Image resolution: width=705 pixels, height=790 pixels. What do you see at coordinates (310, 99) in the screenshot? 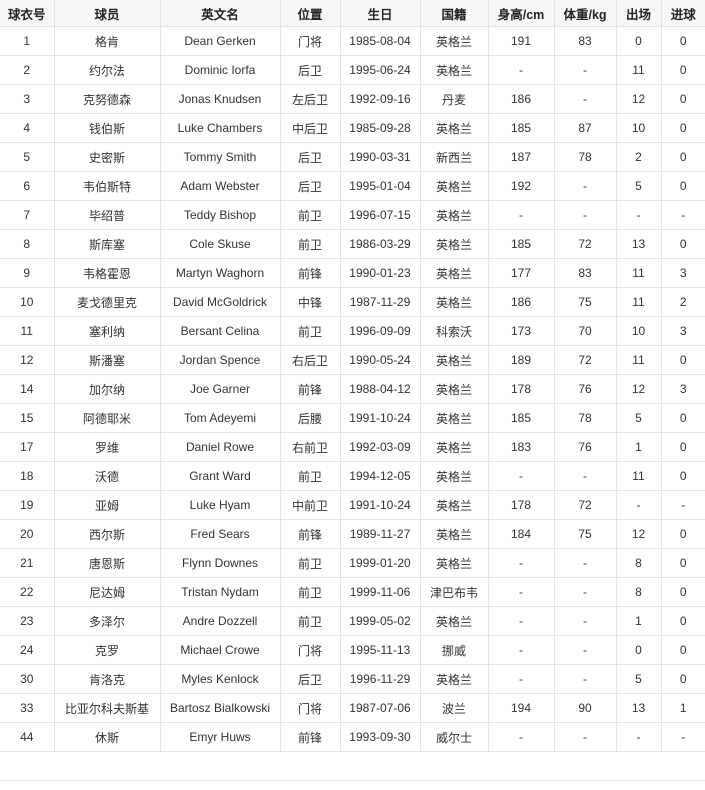
I see `cell-position: 左后卫` at bounding box center [310, 99].